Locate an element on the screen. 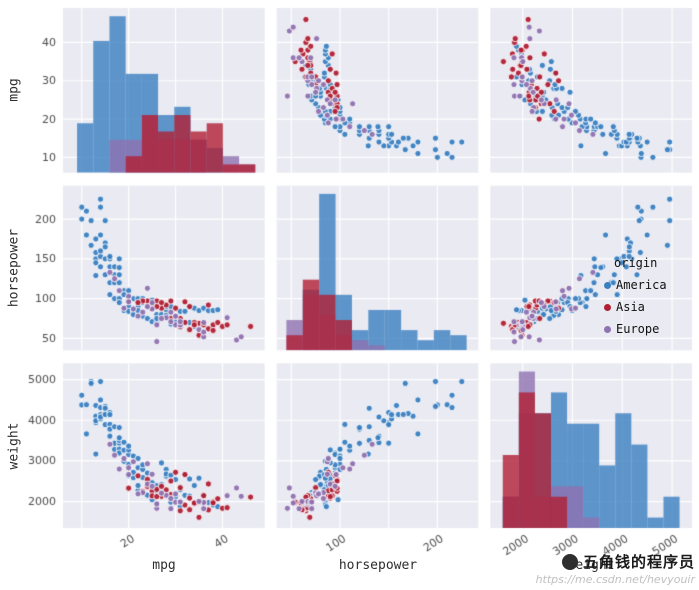 The width and height of the screenshot is (699, 590). legend-marker-america-icon is located at coordinates (607, 285).